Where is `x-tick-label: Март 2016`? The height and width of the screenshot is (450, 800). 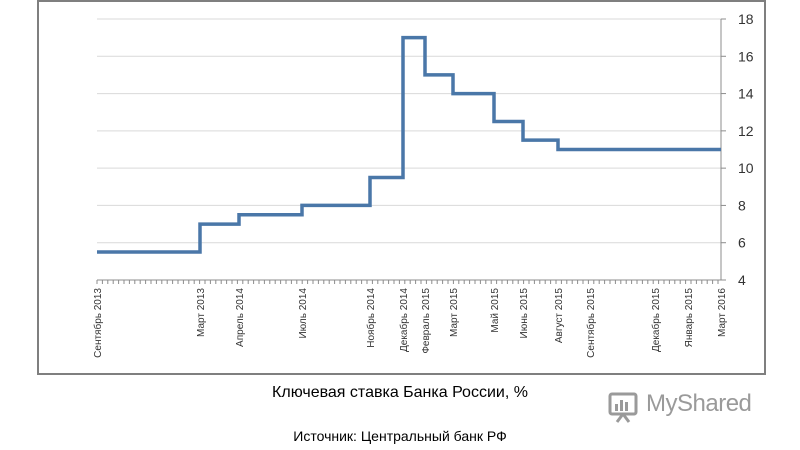 x-tick-label: Март 2016 is located at coordinates (722, 312).